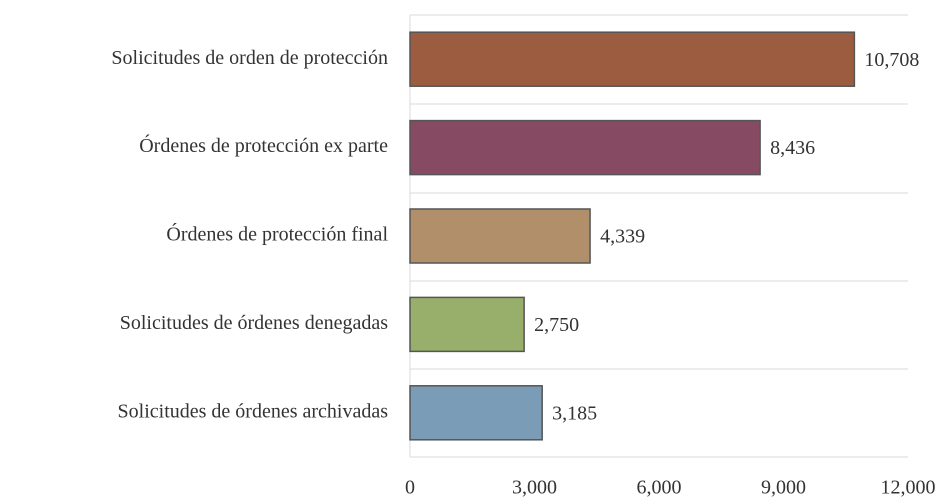  What do you see at coordinates (908, 488) in the screenshot?
I see `x-tick-label: 12,000` at bounding box center [908, 488].